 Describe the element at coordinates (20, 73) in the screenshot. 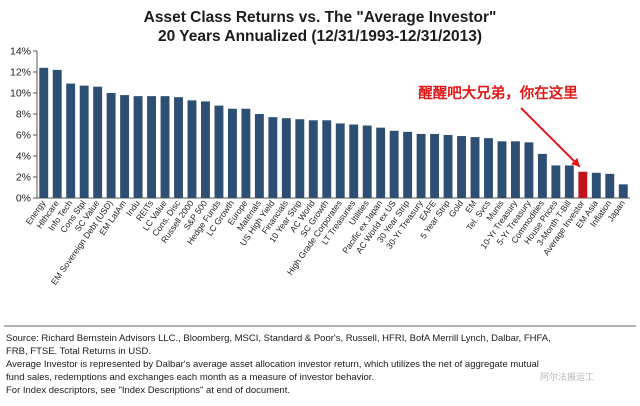

I see `y-tick-label: 12%` at that location.